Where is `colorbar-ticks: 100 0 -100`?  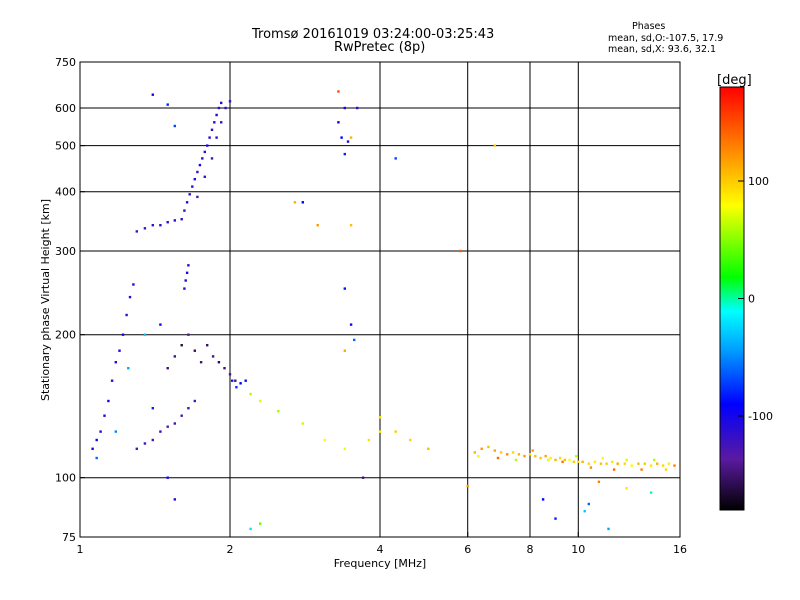
colorbar-ticks: 100 0 -100 is located at coordinates (755, 299).